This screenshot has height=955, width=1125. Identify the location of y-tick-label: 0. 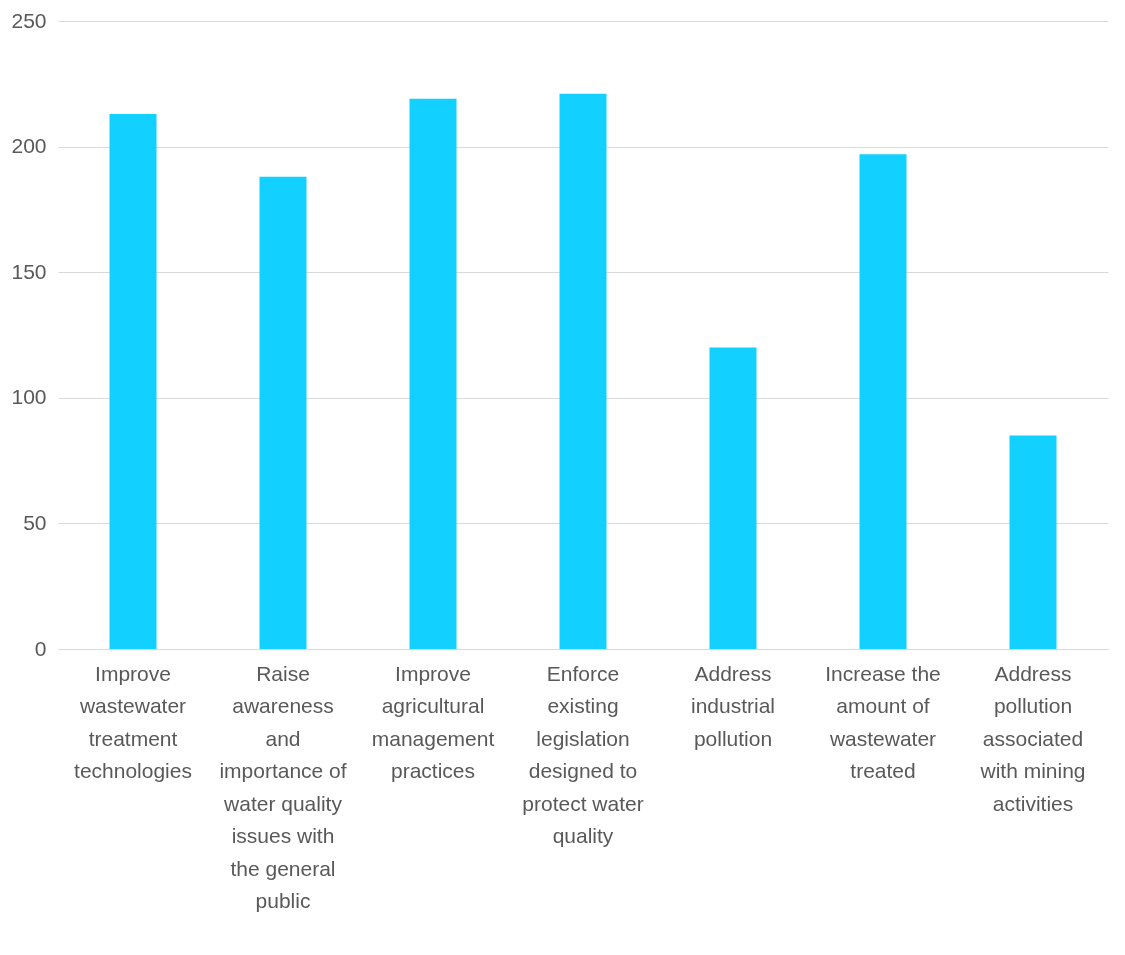
(40, 648).